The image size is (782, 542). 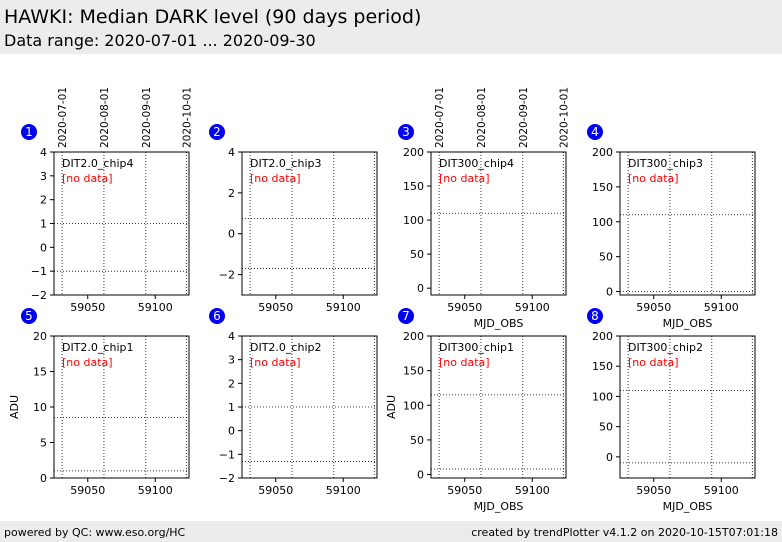 What do you see at coordinates (105, 117) in the screenshot?
I see `date-tick-label-1: 2020-08-01` at bounding box center [105, 117].